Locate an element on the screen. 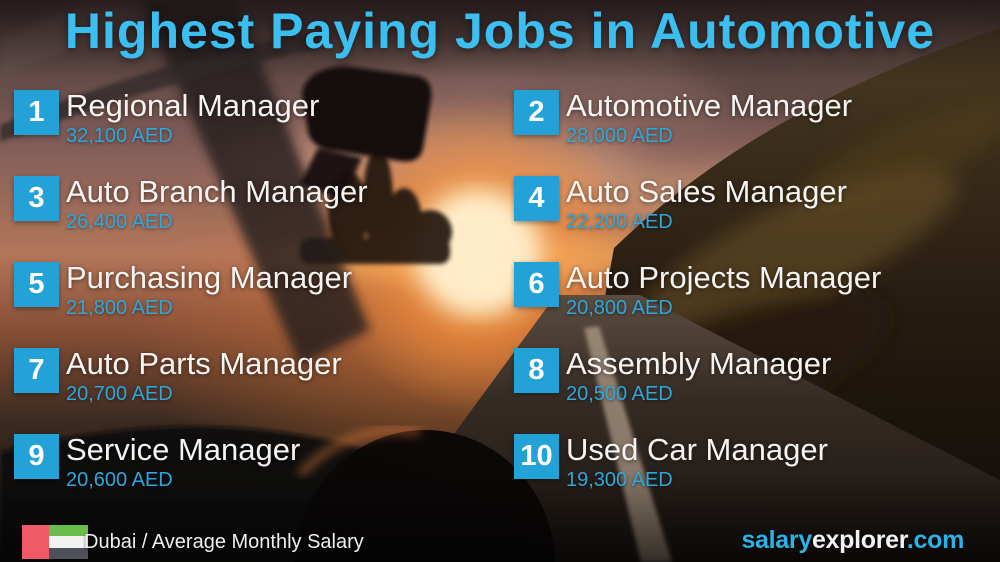  rank-badge: 7 is located at coordinates (36, 370).